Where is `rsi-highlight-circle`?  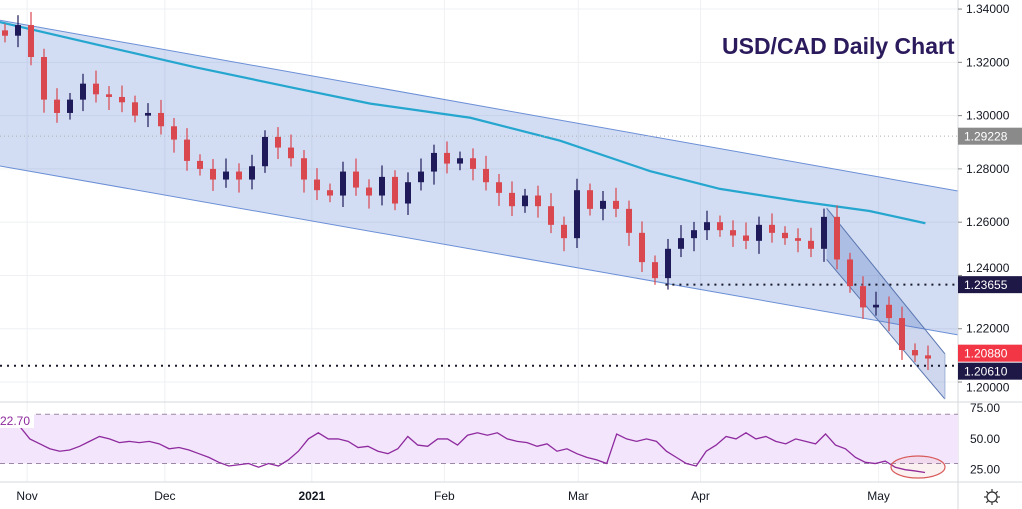
rsi-highlight-circle is located at coordinates (918, 467).